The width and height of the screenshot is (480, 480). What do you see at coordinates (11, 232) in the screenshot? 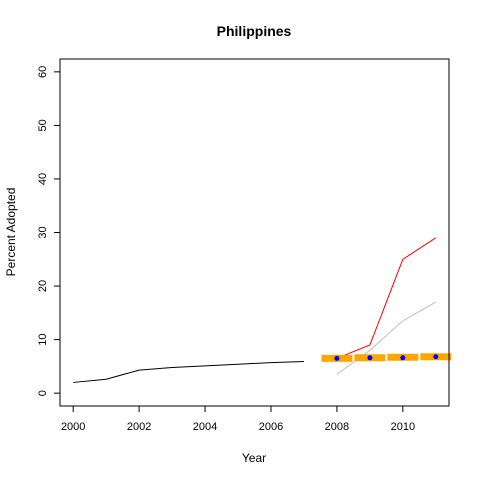
I see `y-axis-label: Percent Adopted` at bounding box center [11, 232].